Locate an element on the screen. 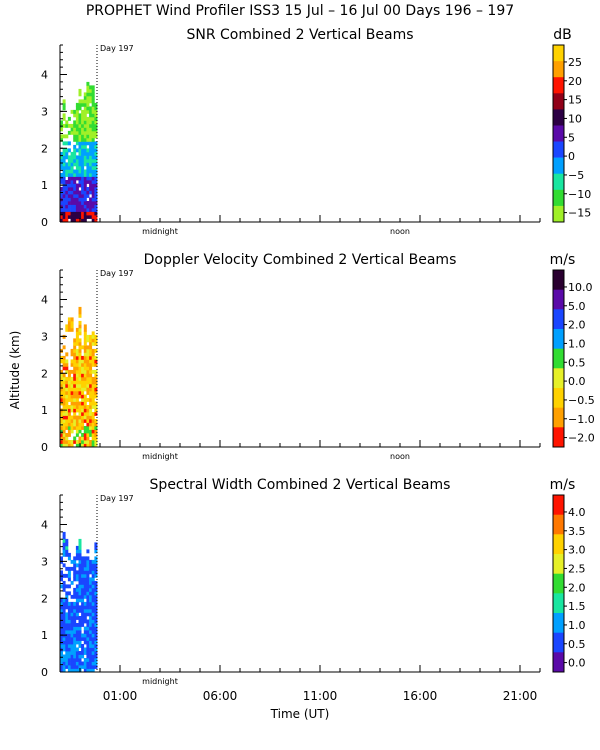  colorbar-label: 1.5 is located at coordinates (577, 606).